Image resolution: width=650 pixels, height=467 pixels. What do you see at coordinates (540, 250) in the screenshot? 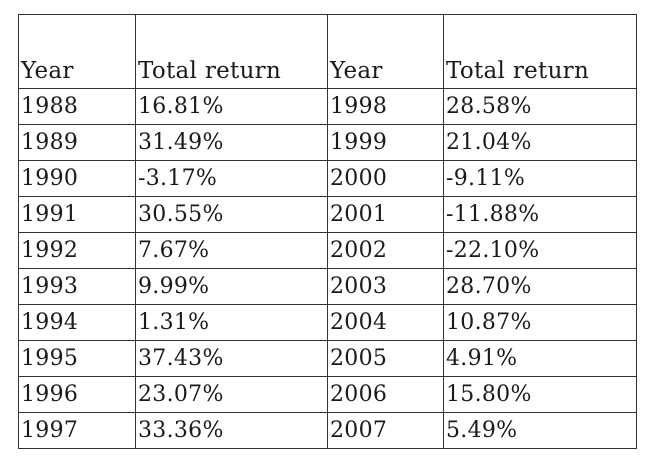
I see `return-cell: -22.10%` at bounding box center [540, 250].